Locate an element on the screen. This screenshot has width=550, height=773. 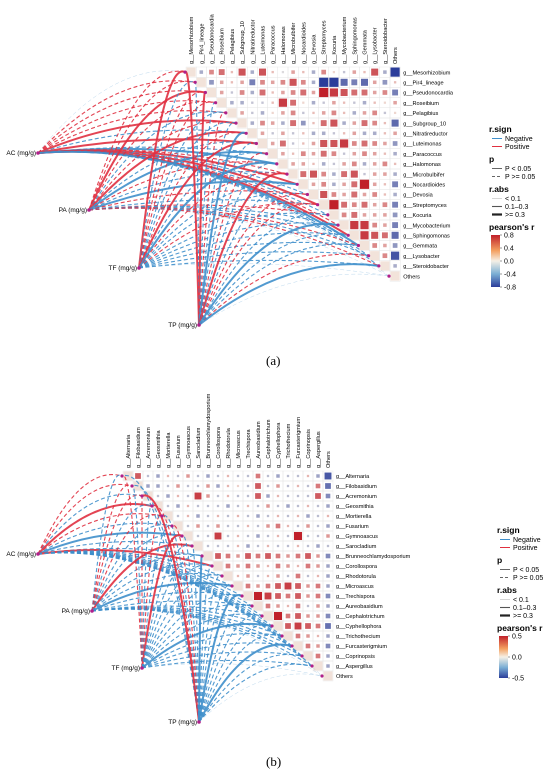
row-label: g__Devosia is located at coordinates (418, 196).